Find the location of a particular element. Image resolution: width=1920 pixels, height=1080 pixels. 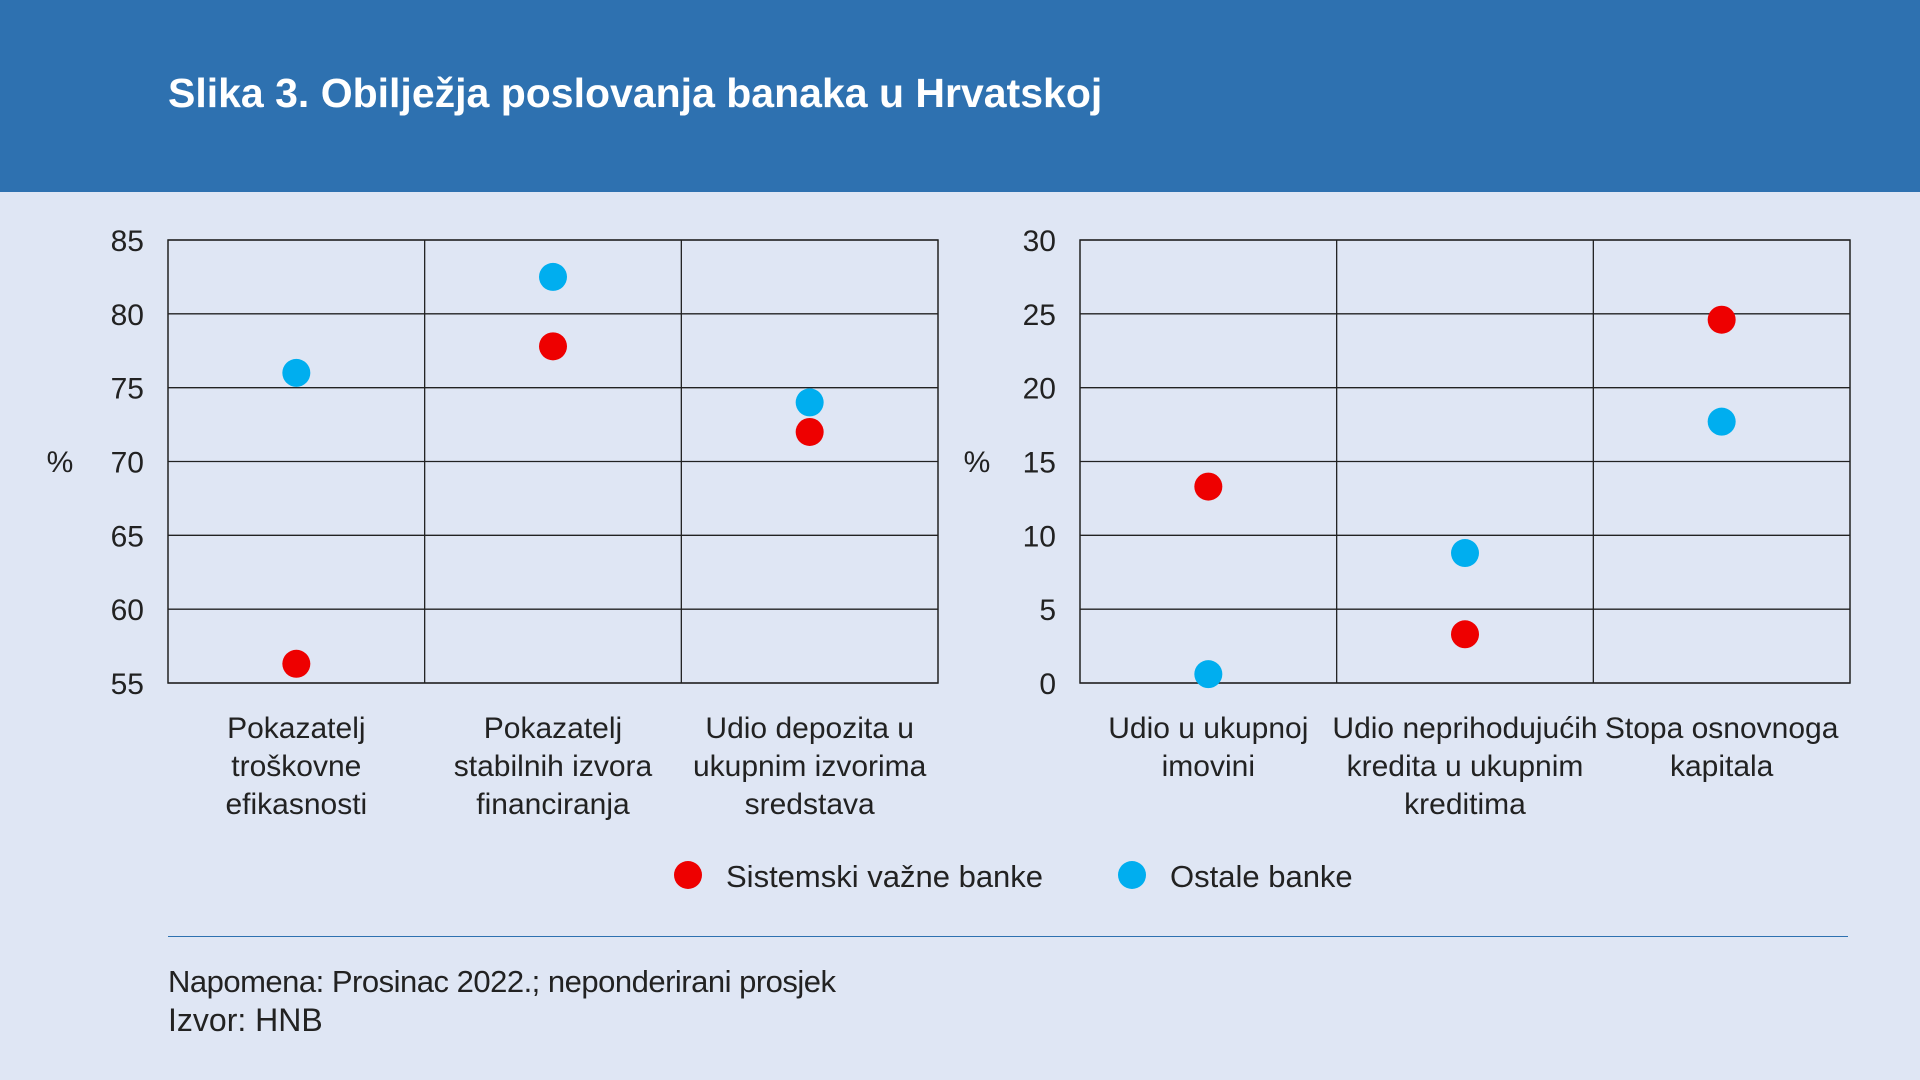

y-tick-label-0-2: 65 is located at coordinates (127, 536).